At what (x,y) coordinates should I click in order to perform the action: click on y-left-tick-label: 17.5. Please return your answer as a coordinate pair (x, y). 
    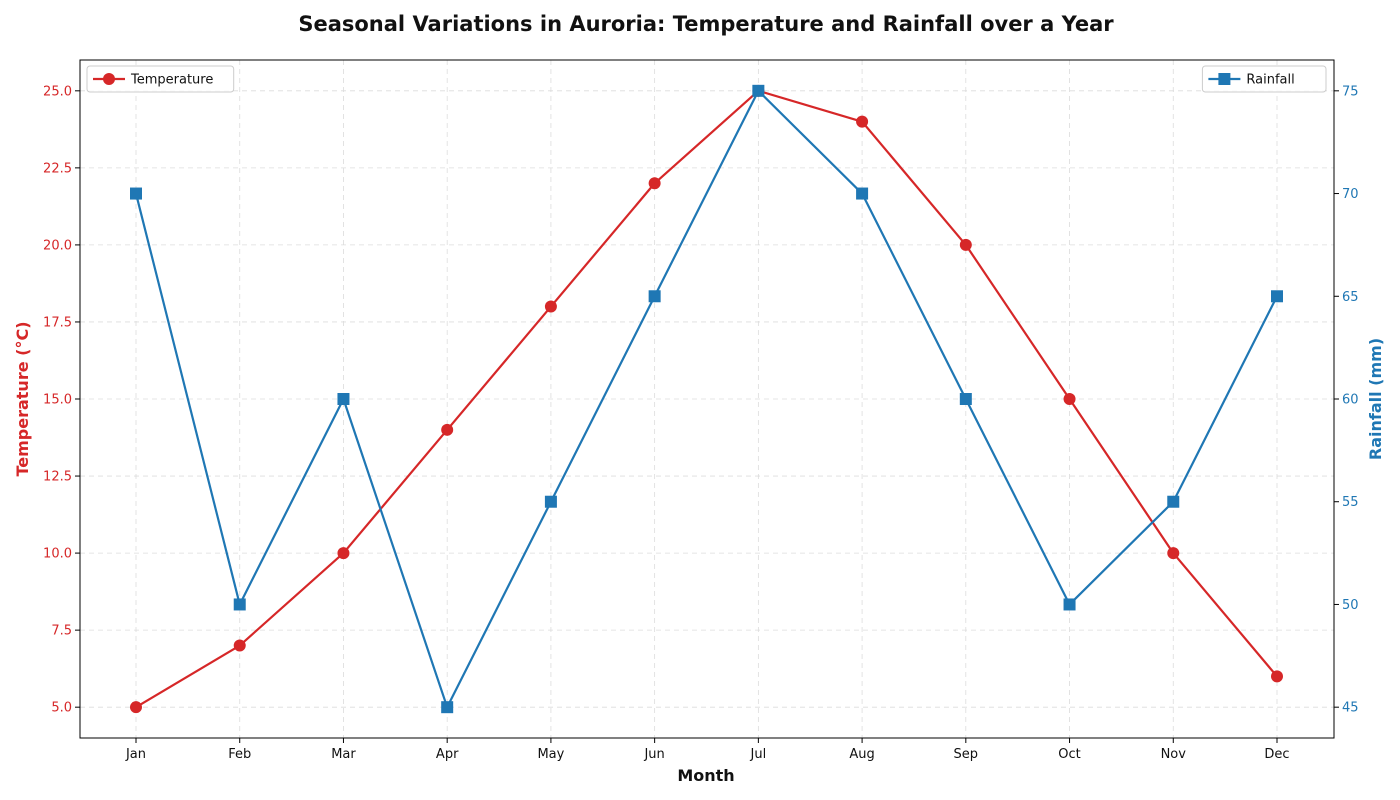
    Looking at the image, I should click on (57, 322).